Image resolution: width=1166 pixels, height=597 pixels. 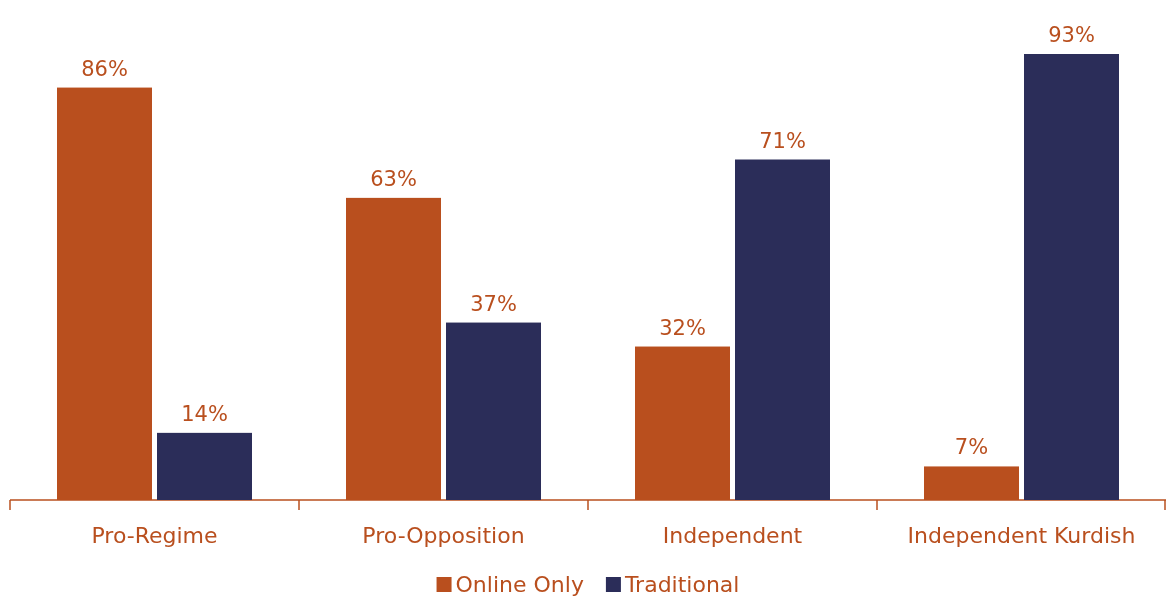 I want to click on x-tick-label: Independent, so click(x=732, y=535).